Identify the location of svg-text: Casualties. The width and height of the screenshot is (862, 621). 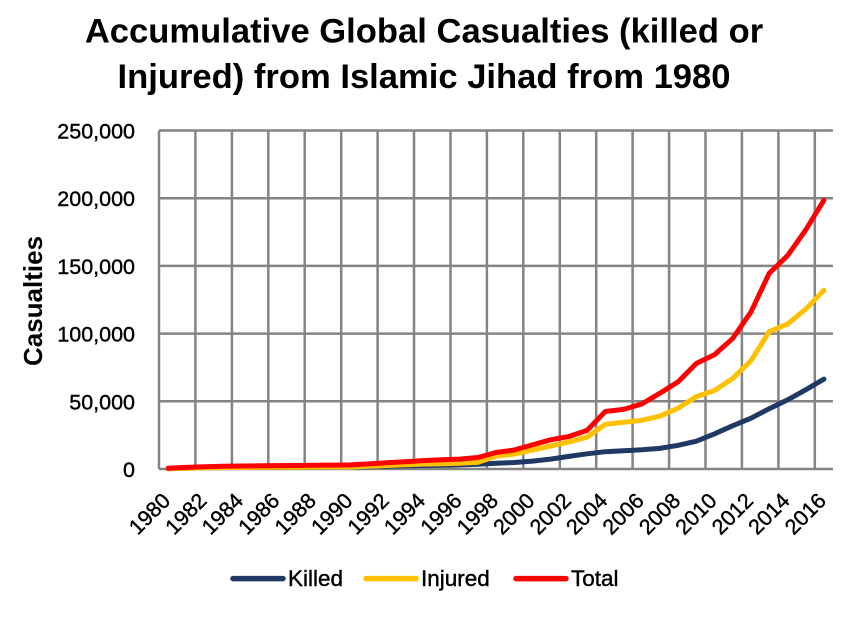
(33, 301).